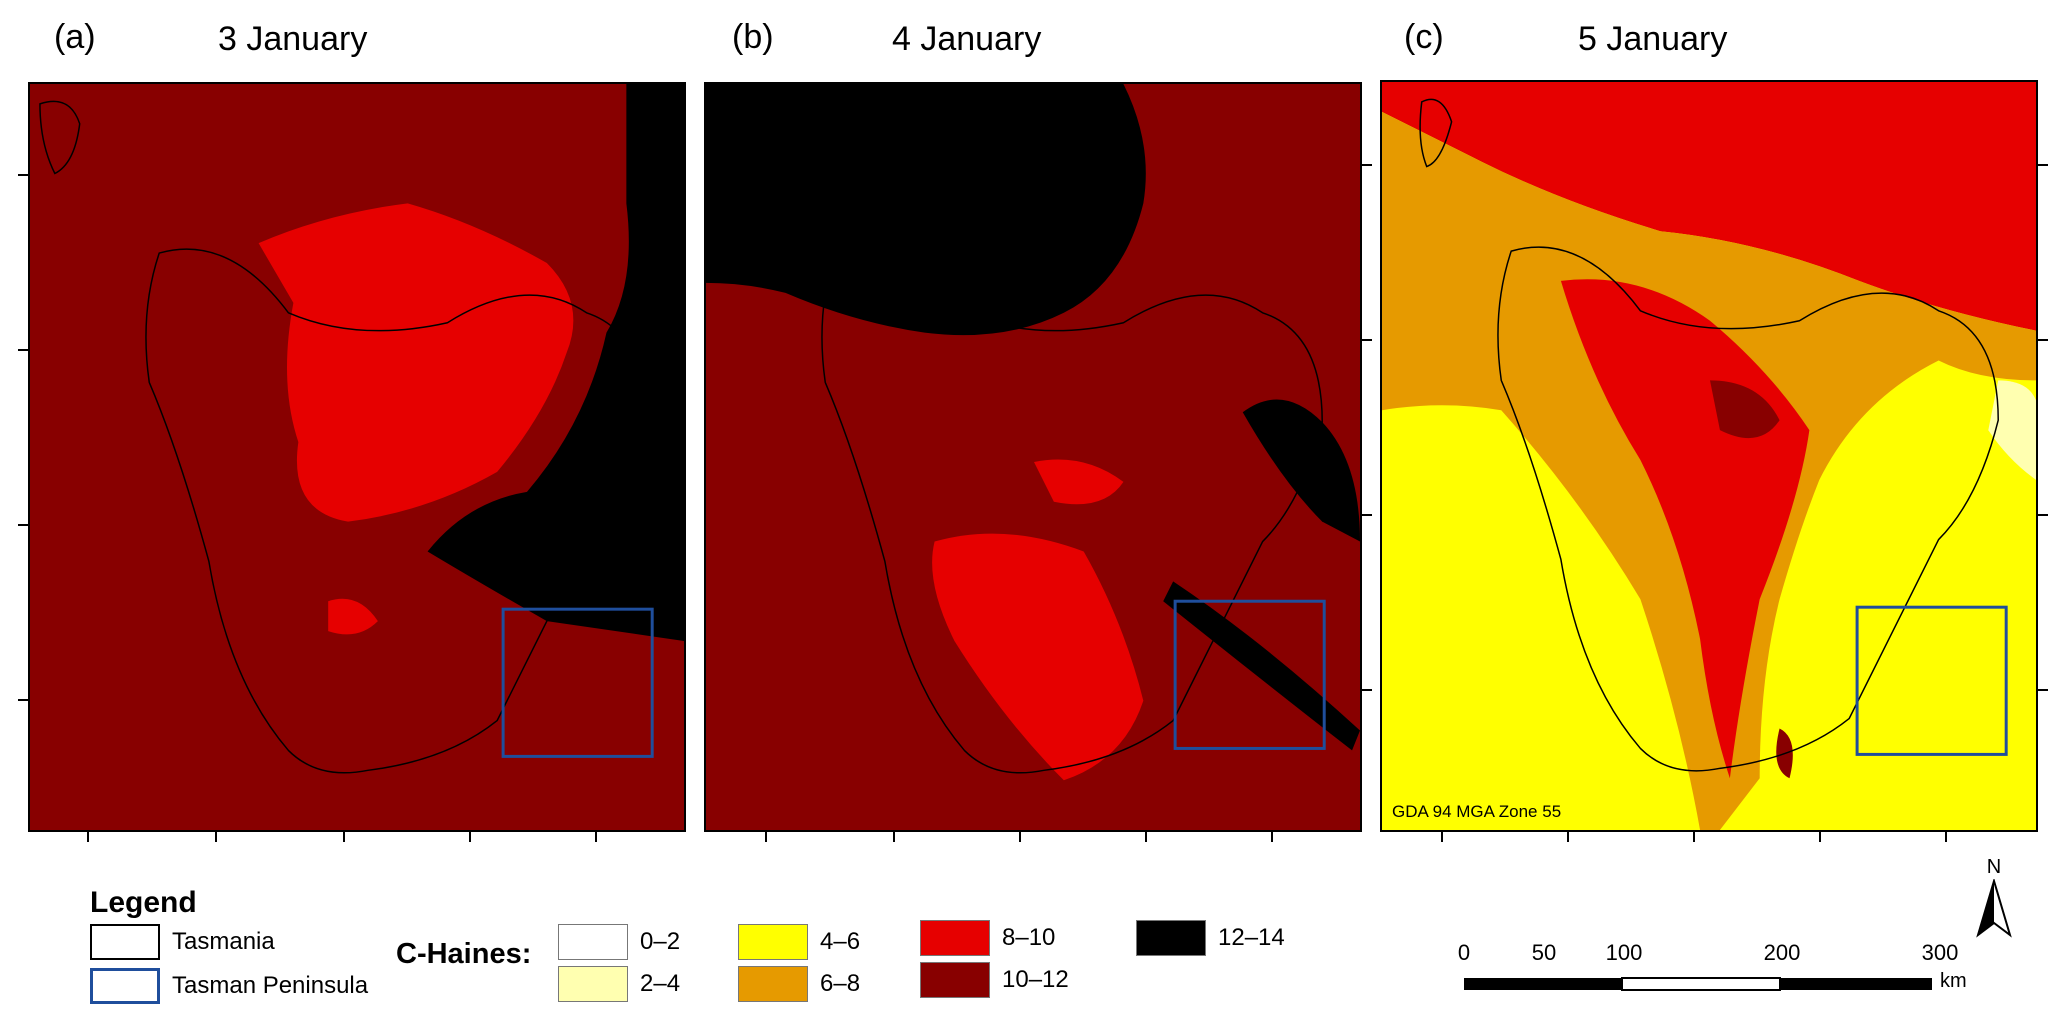 Image resolution: width=2067 pixels, height=1023 pixels. Describe the element at coordinates (1994, 907) in the screenshot. I see `north-arrow-icon` at that location.